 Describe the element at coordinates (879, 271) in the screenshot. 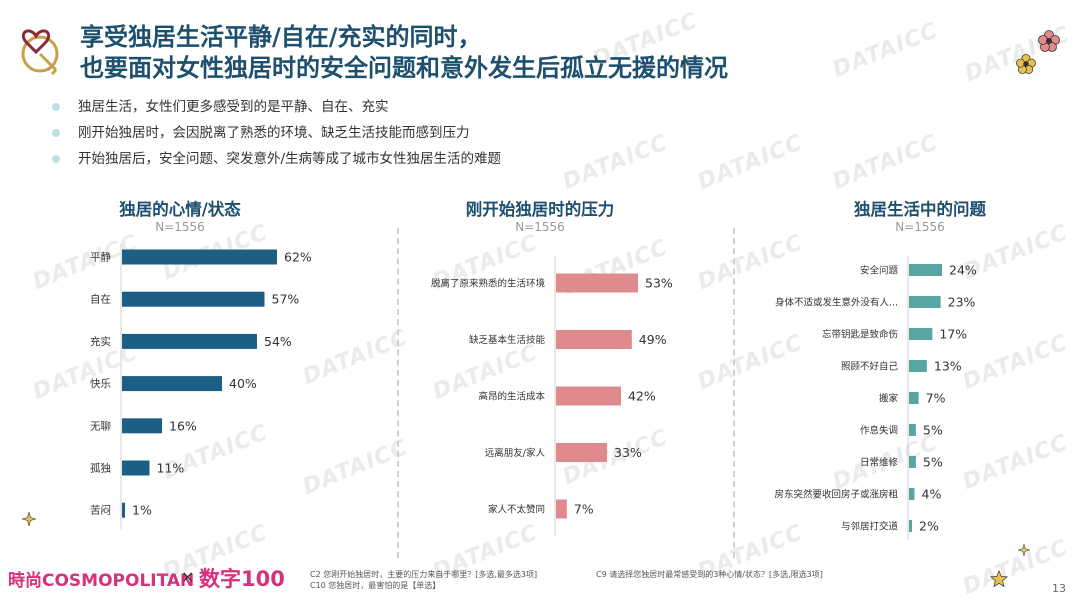

I see `category-label: 安全问题` at that location.